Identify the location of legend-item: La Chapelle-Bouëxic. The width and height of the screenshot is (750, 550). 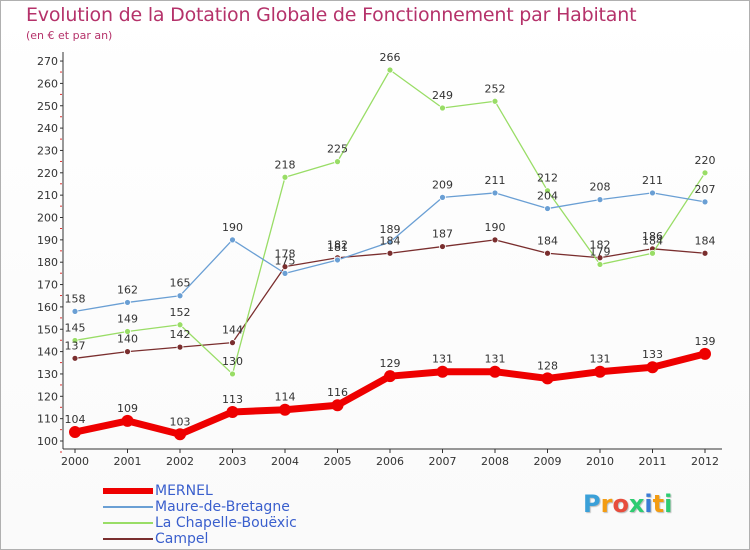
(233, 523).